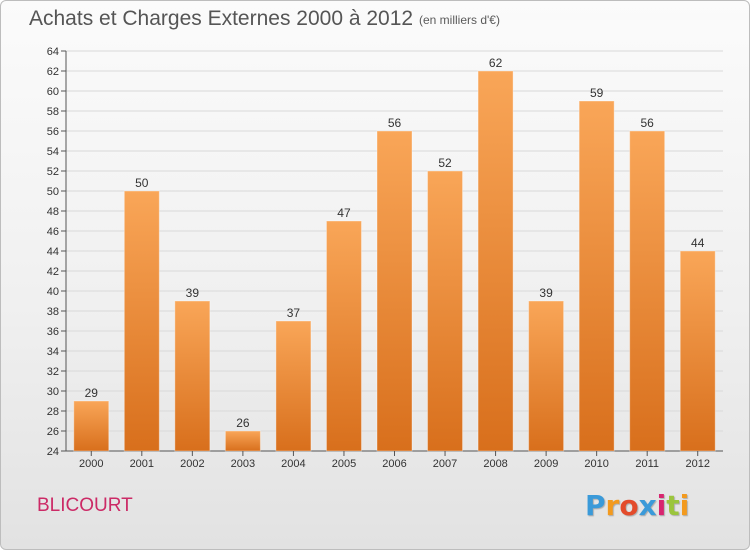 Image resolution: width=750 pixels, height=550 pixels. What do you see at coordinates (495, 464) in the screenshot?
I see `x-tick-label: 2008` at bounding box center [495, 464].